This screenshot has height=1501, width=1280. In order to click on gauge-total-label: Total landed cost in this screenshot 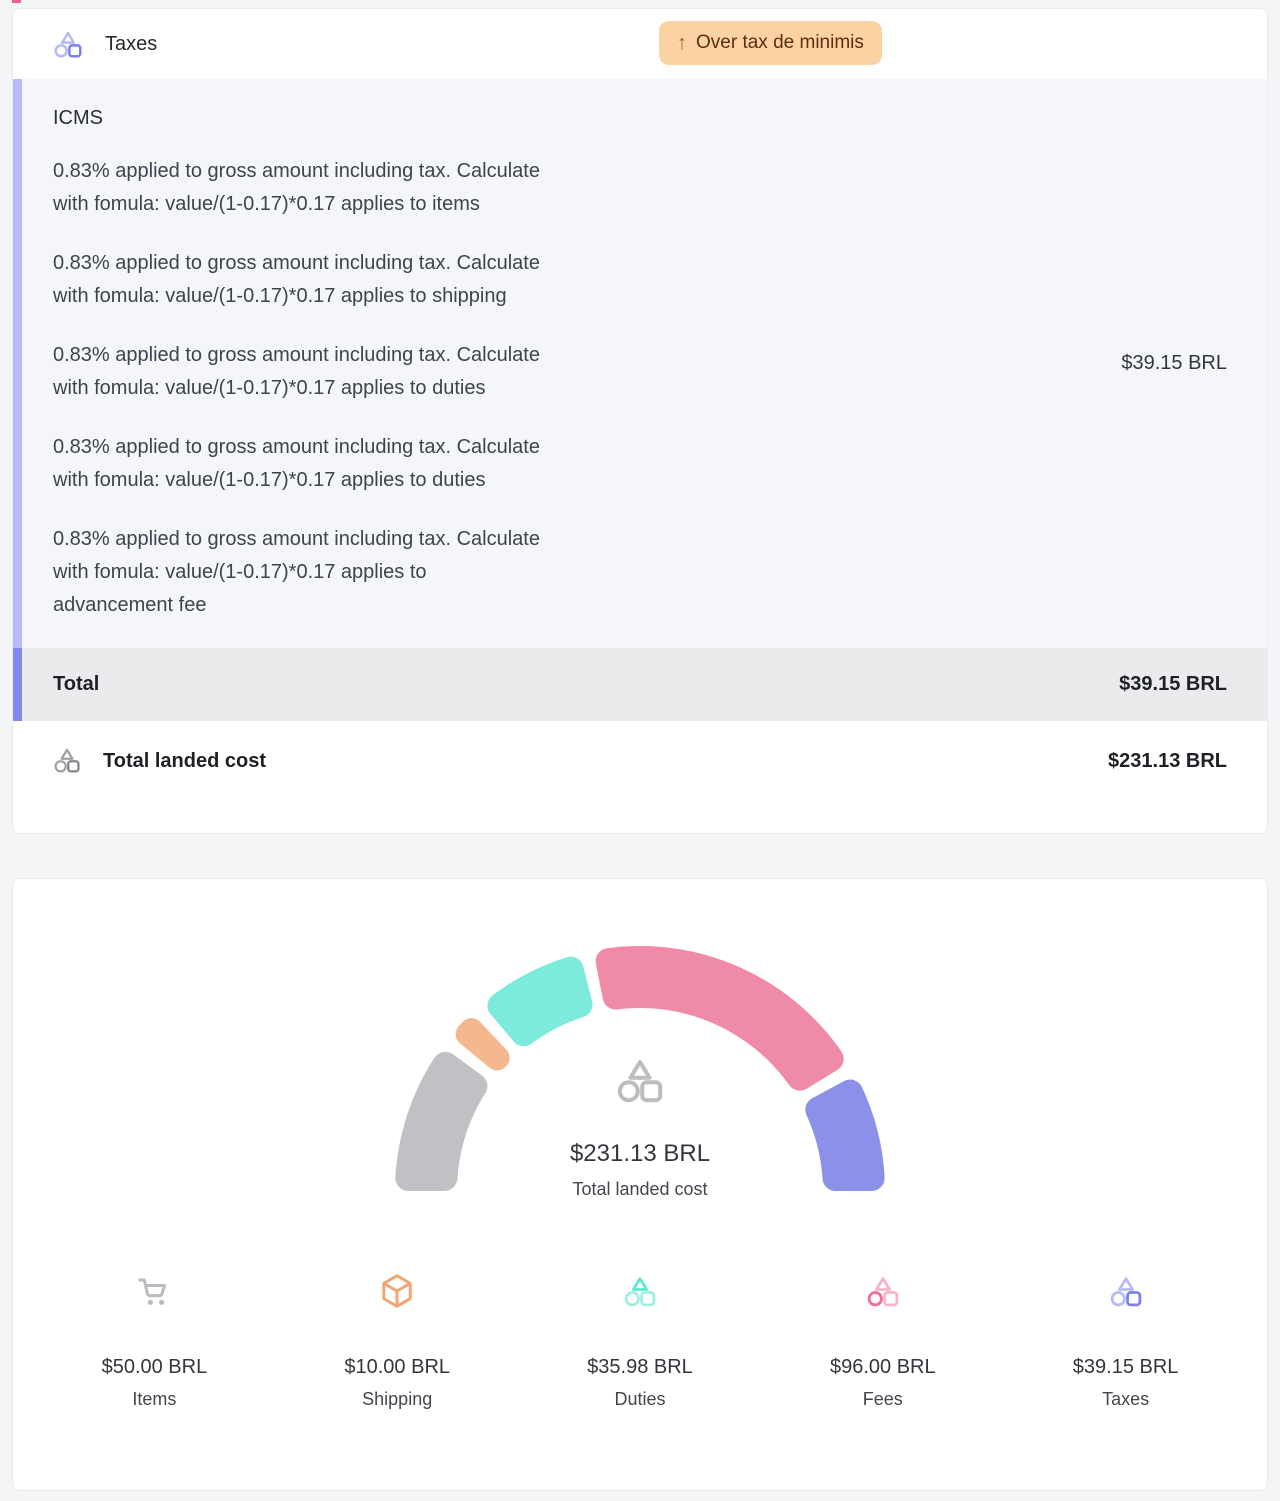, I will do `click(640, 1189)`.